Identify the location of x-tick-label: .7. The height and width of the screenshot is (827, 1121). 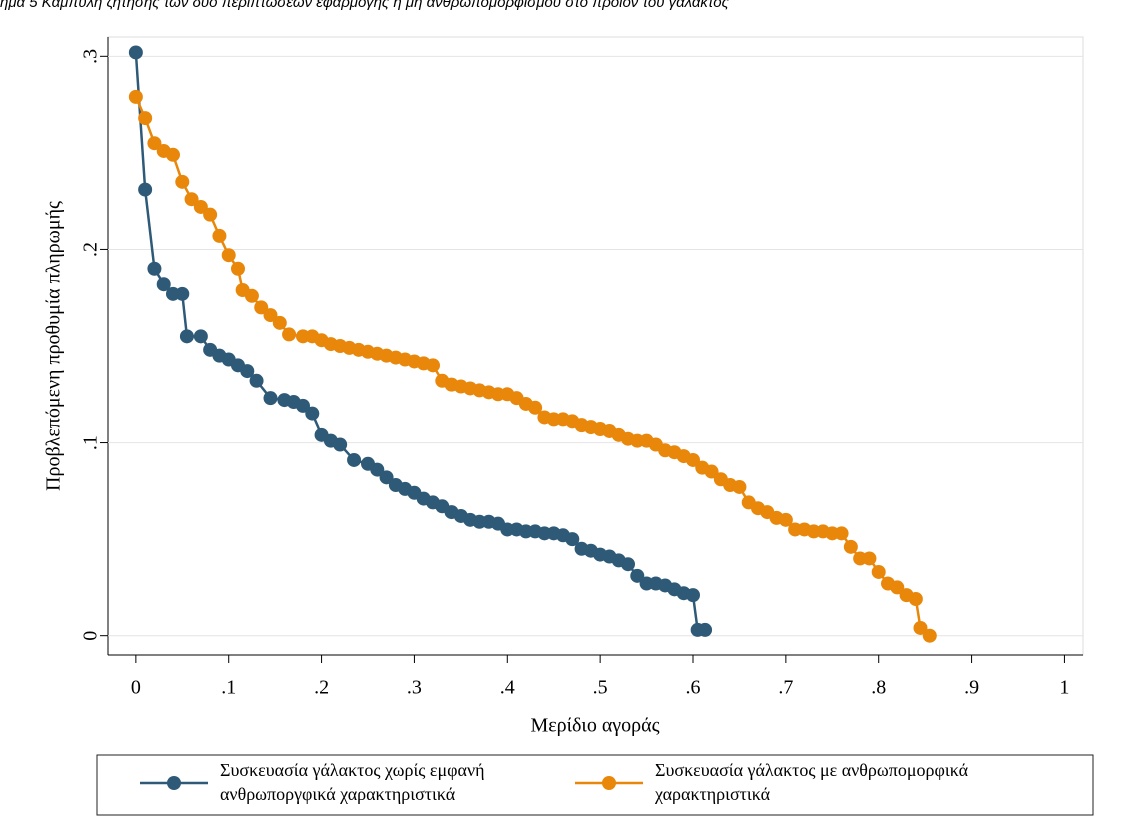
(785, 688).